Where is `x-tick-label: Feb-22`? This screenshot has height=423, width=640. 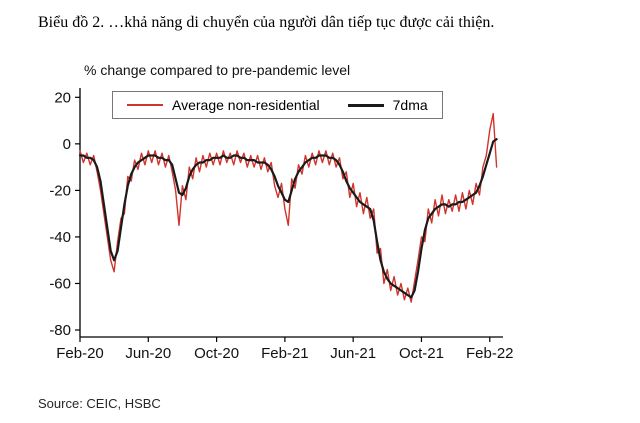
x-tick-label: Feb-22 is located at coordinates (490, 353).